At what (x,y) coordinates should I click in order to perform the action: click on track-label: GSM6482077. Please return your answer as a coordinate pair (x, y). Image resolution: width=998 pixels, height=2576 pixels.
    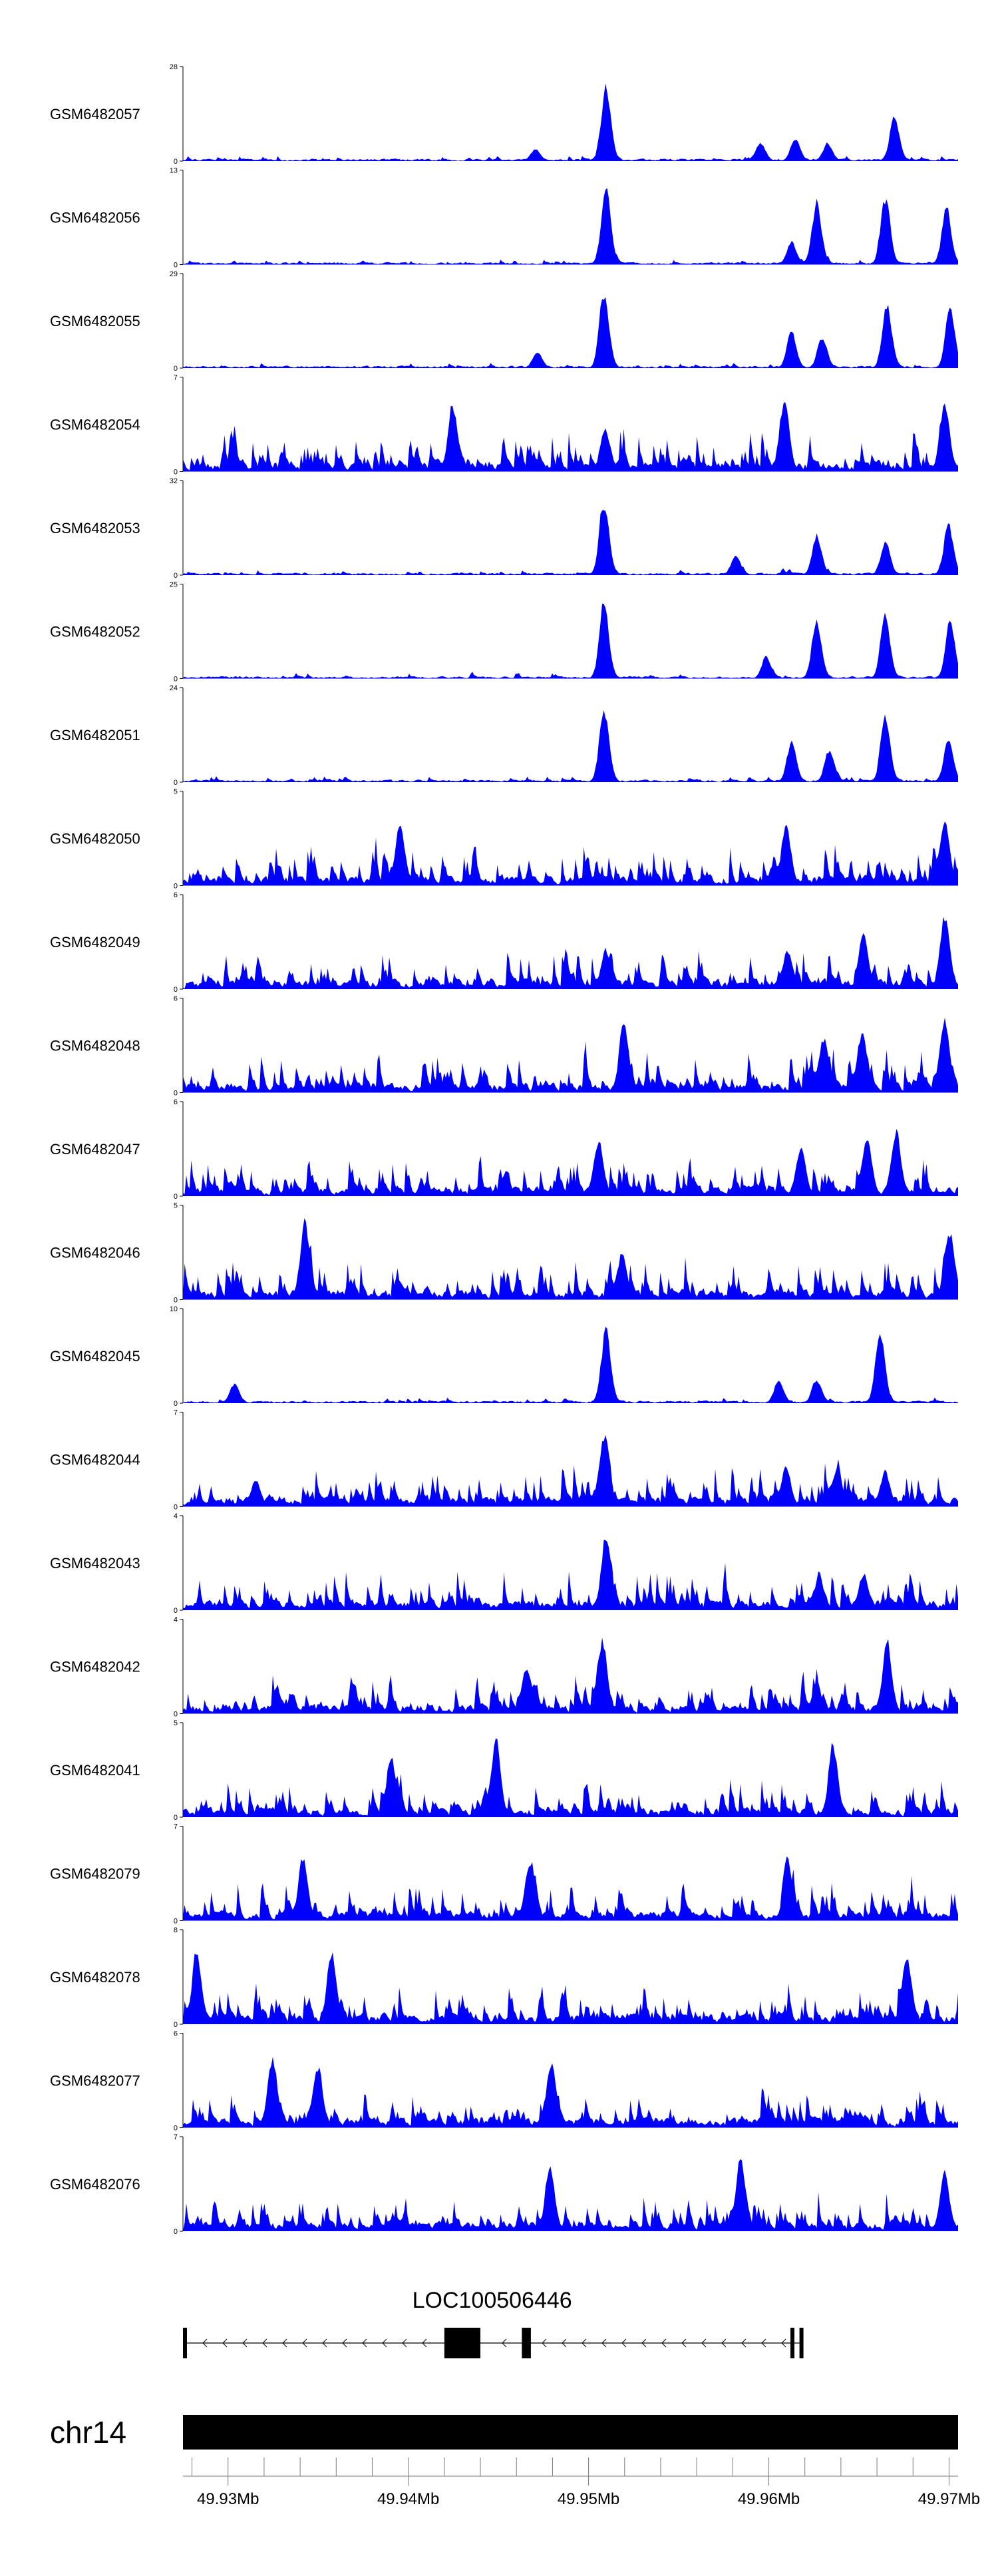
    Looking at the image, I should click on (95, 2081).